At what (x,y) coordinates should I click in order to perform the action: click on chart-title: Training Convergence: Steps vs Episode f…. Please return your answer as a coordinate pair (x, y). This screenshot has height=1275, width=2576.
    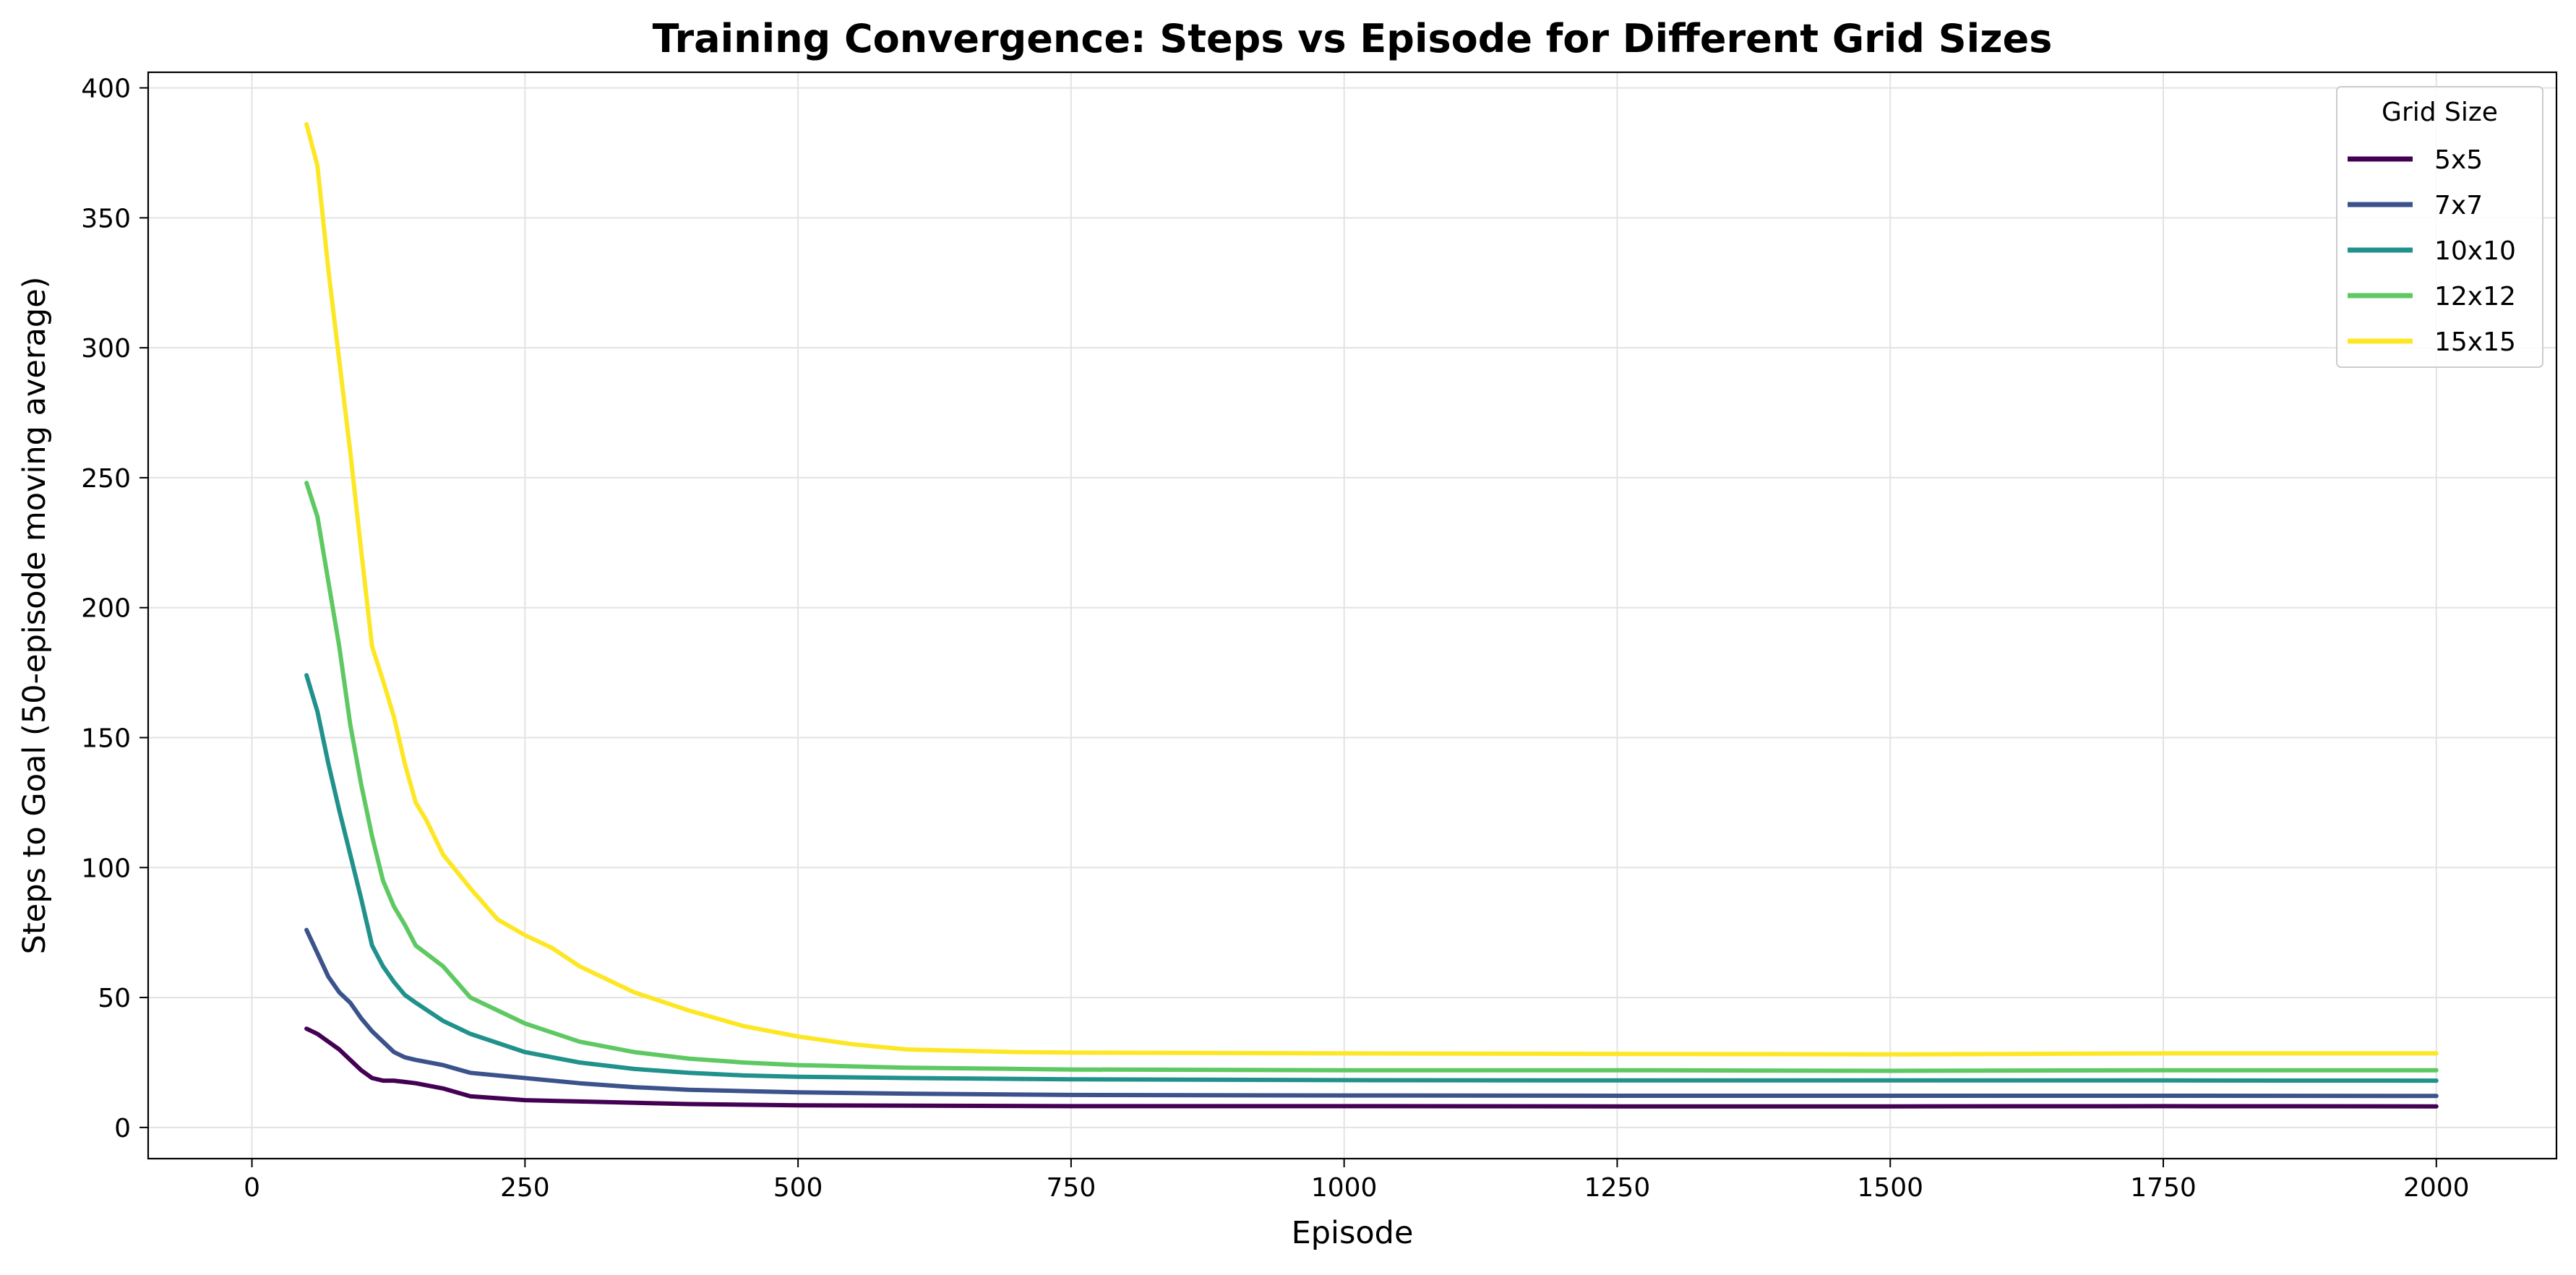
    Looking at the image, I should click on (1353, 38).